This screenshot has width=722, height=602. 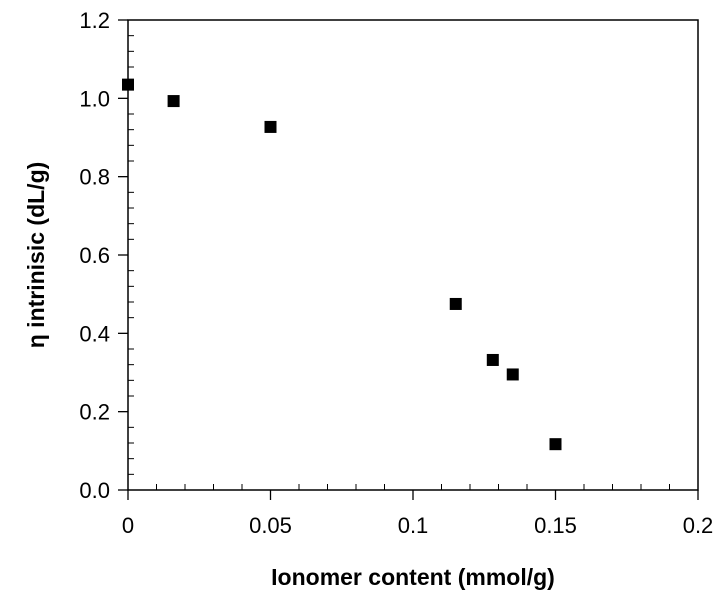 What do you see at coordinates (698, 525) in the screenshot?
I see `x-tick-label: 0.2` at bounding box center [698, 525].